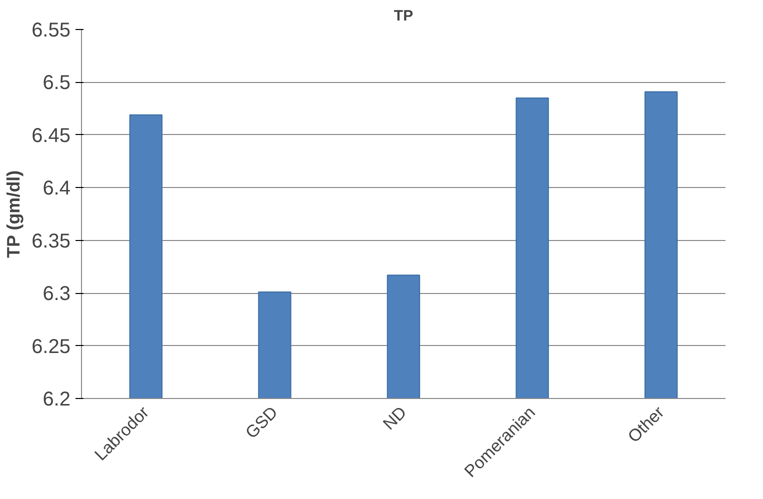 The height and width of the screenshot is (499, 763). Describe the element at coordinates (51, 135) in the screenshot. I see `y-tick-label: 6.45` at that location.